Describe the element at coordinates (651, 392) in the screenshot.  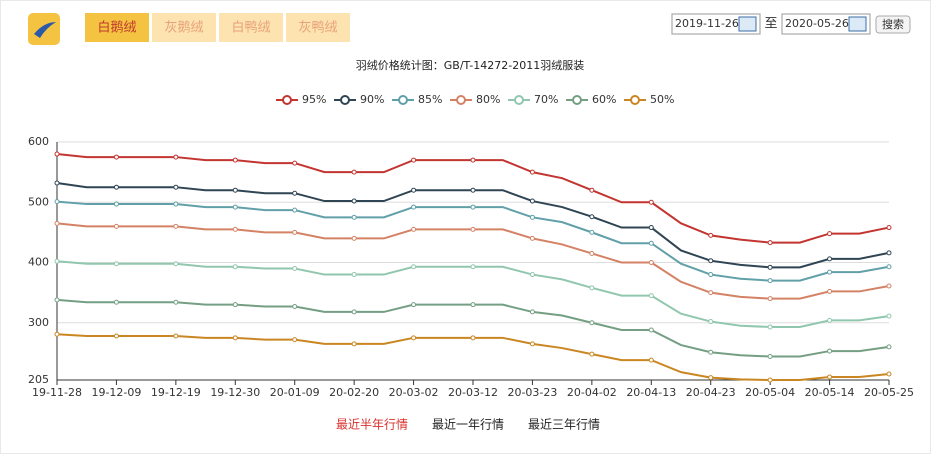
I see `x-tick-label: 20-04-13` at that location.